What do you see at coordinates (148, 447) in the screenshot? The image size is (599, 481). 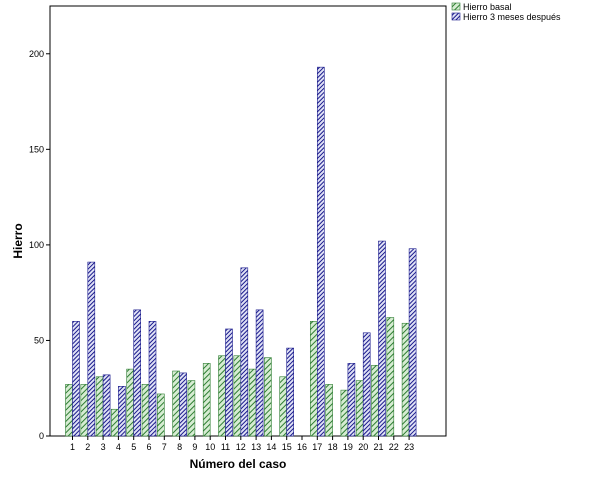 I see `x-tick-label: 6` at bounding box center [148, 447].